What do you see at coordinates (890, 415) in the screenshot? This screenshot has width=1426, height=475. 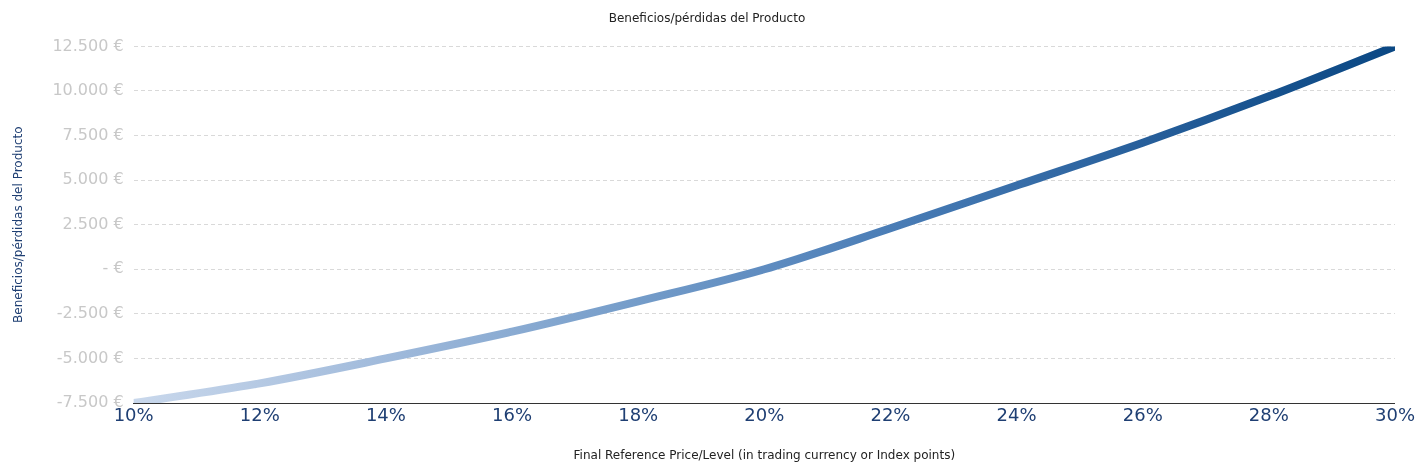 I see `x-tick-label: 22%` at bounding box center [890, 415].